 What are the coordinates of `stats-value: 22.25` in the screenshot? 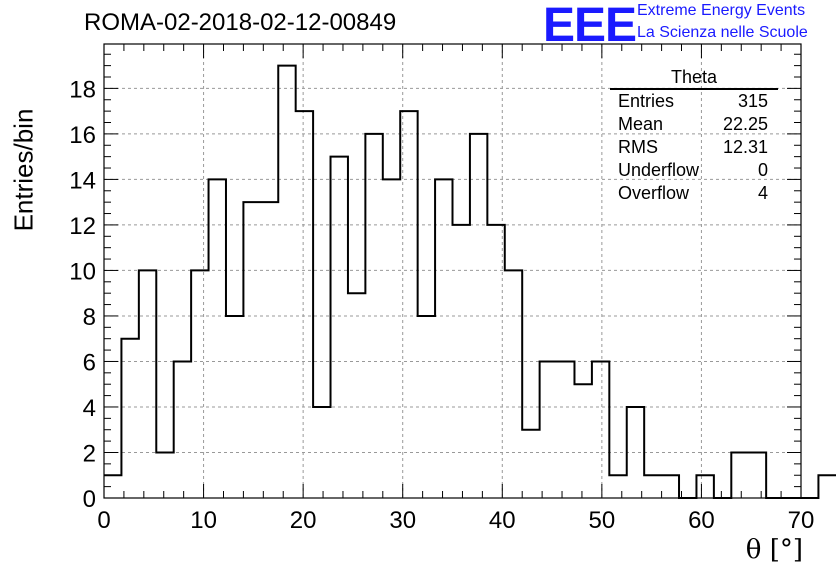 It's located at (745, 124).